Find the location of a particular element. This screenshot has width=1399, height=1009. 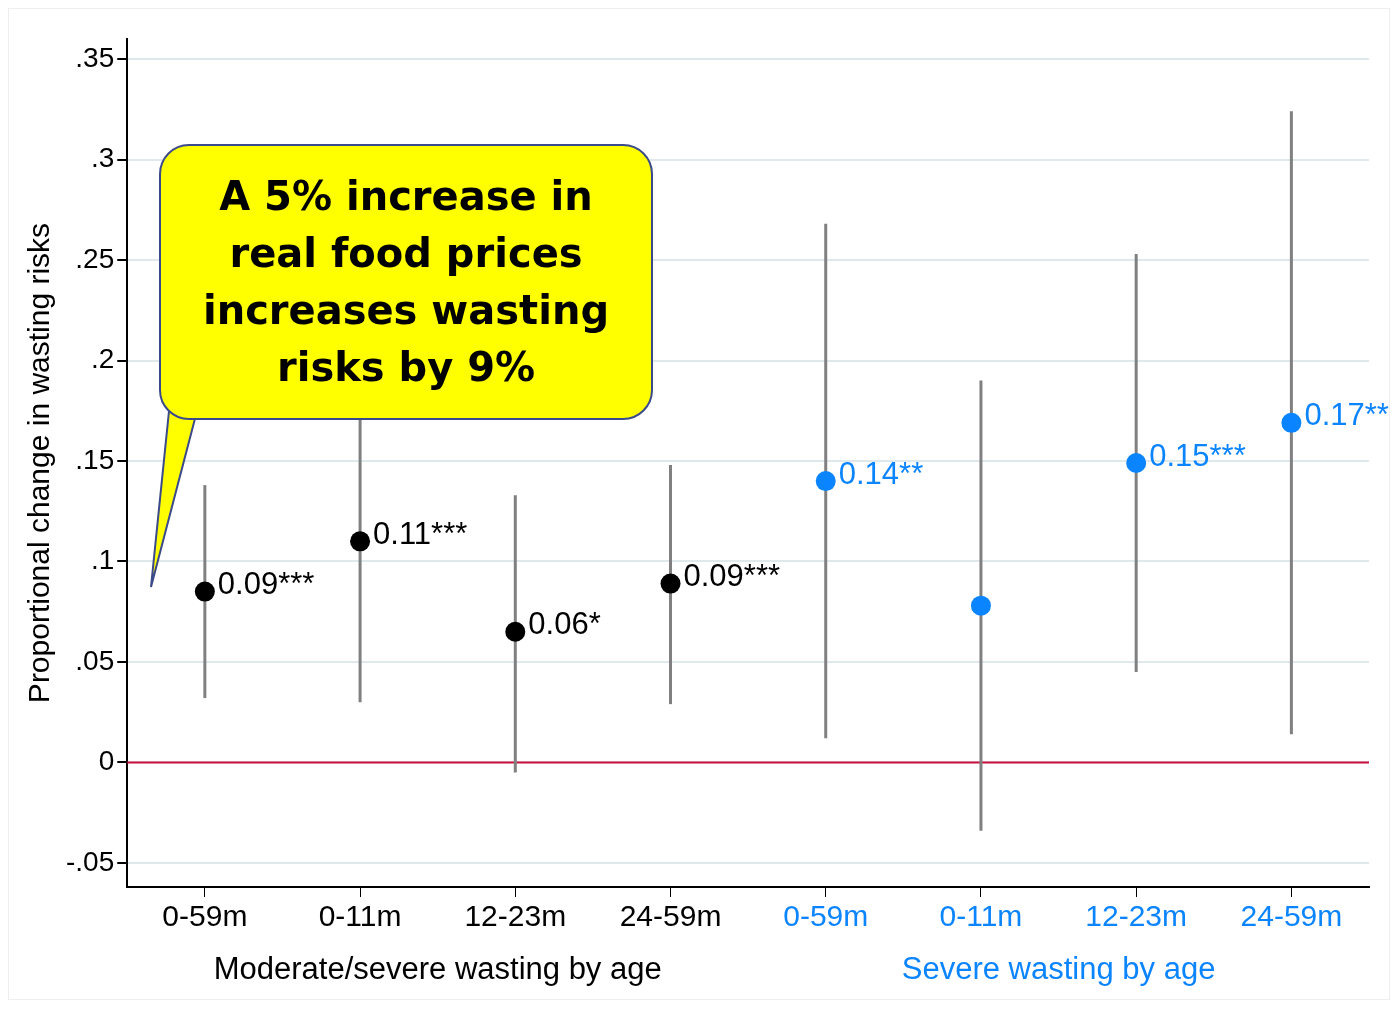

data-label: 0.14** is located at coordinates (881, 473).